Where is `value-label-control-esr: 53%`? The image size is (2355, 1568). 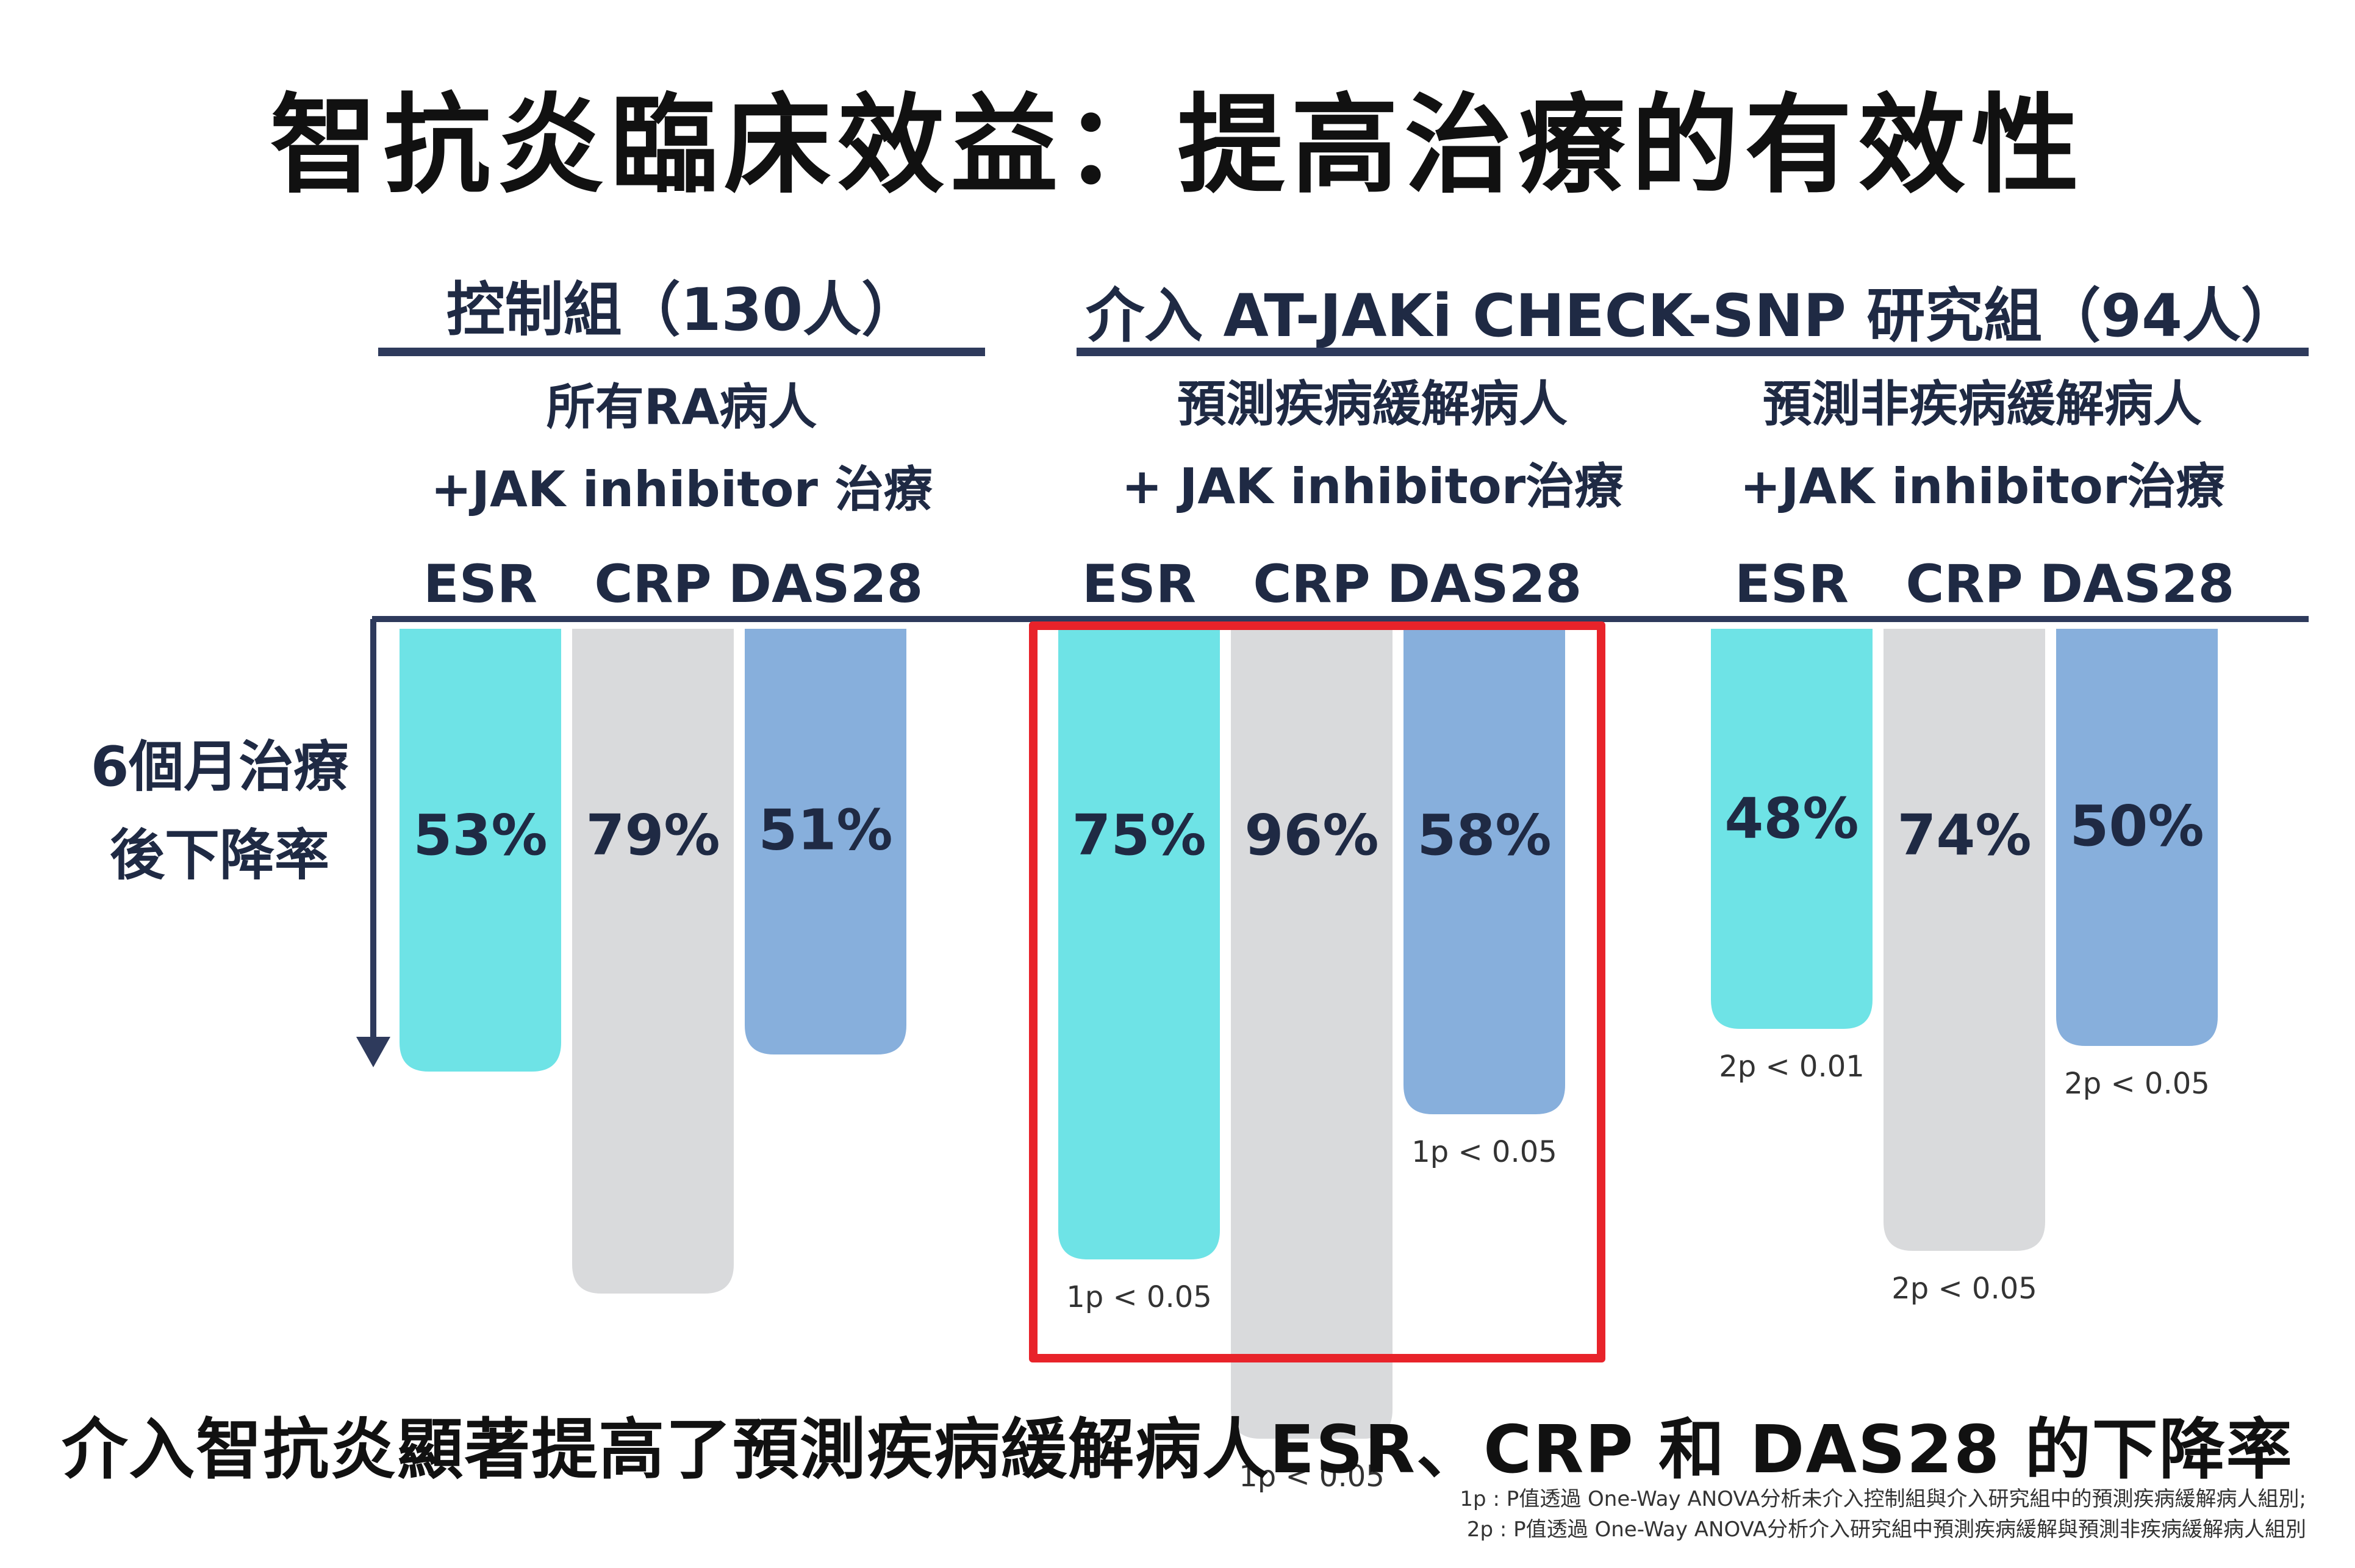
value-label-control-esr: 53% is located at coordinates (480, 835).